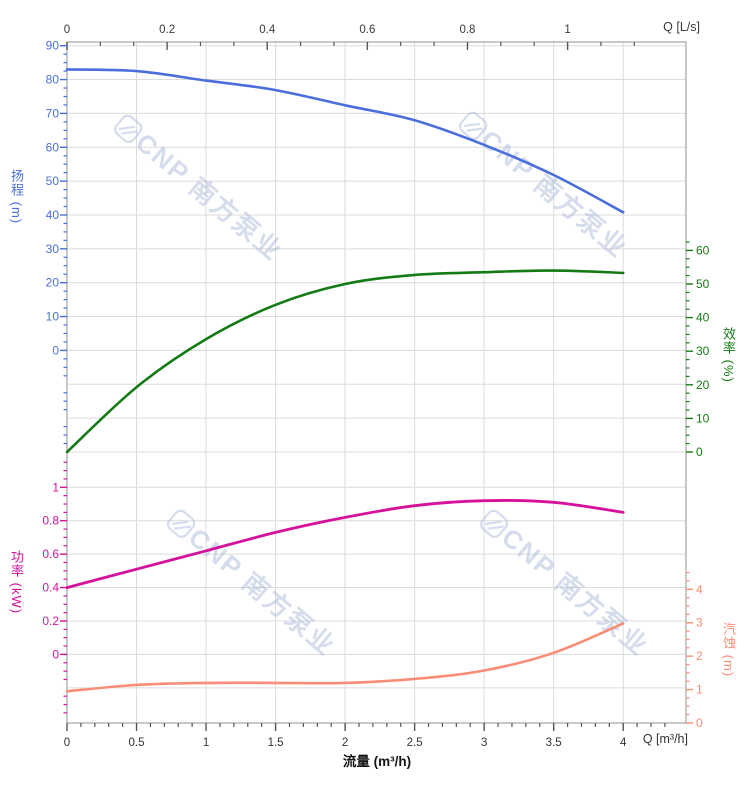 The width and height of the screenshot is (752, 797). What do you see at coordinates (16, 582) in the screenshot?
I see `power-axis-title: 功率 (kW)` at bounding box center [16, 582].